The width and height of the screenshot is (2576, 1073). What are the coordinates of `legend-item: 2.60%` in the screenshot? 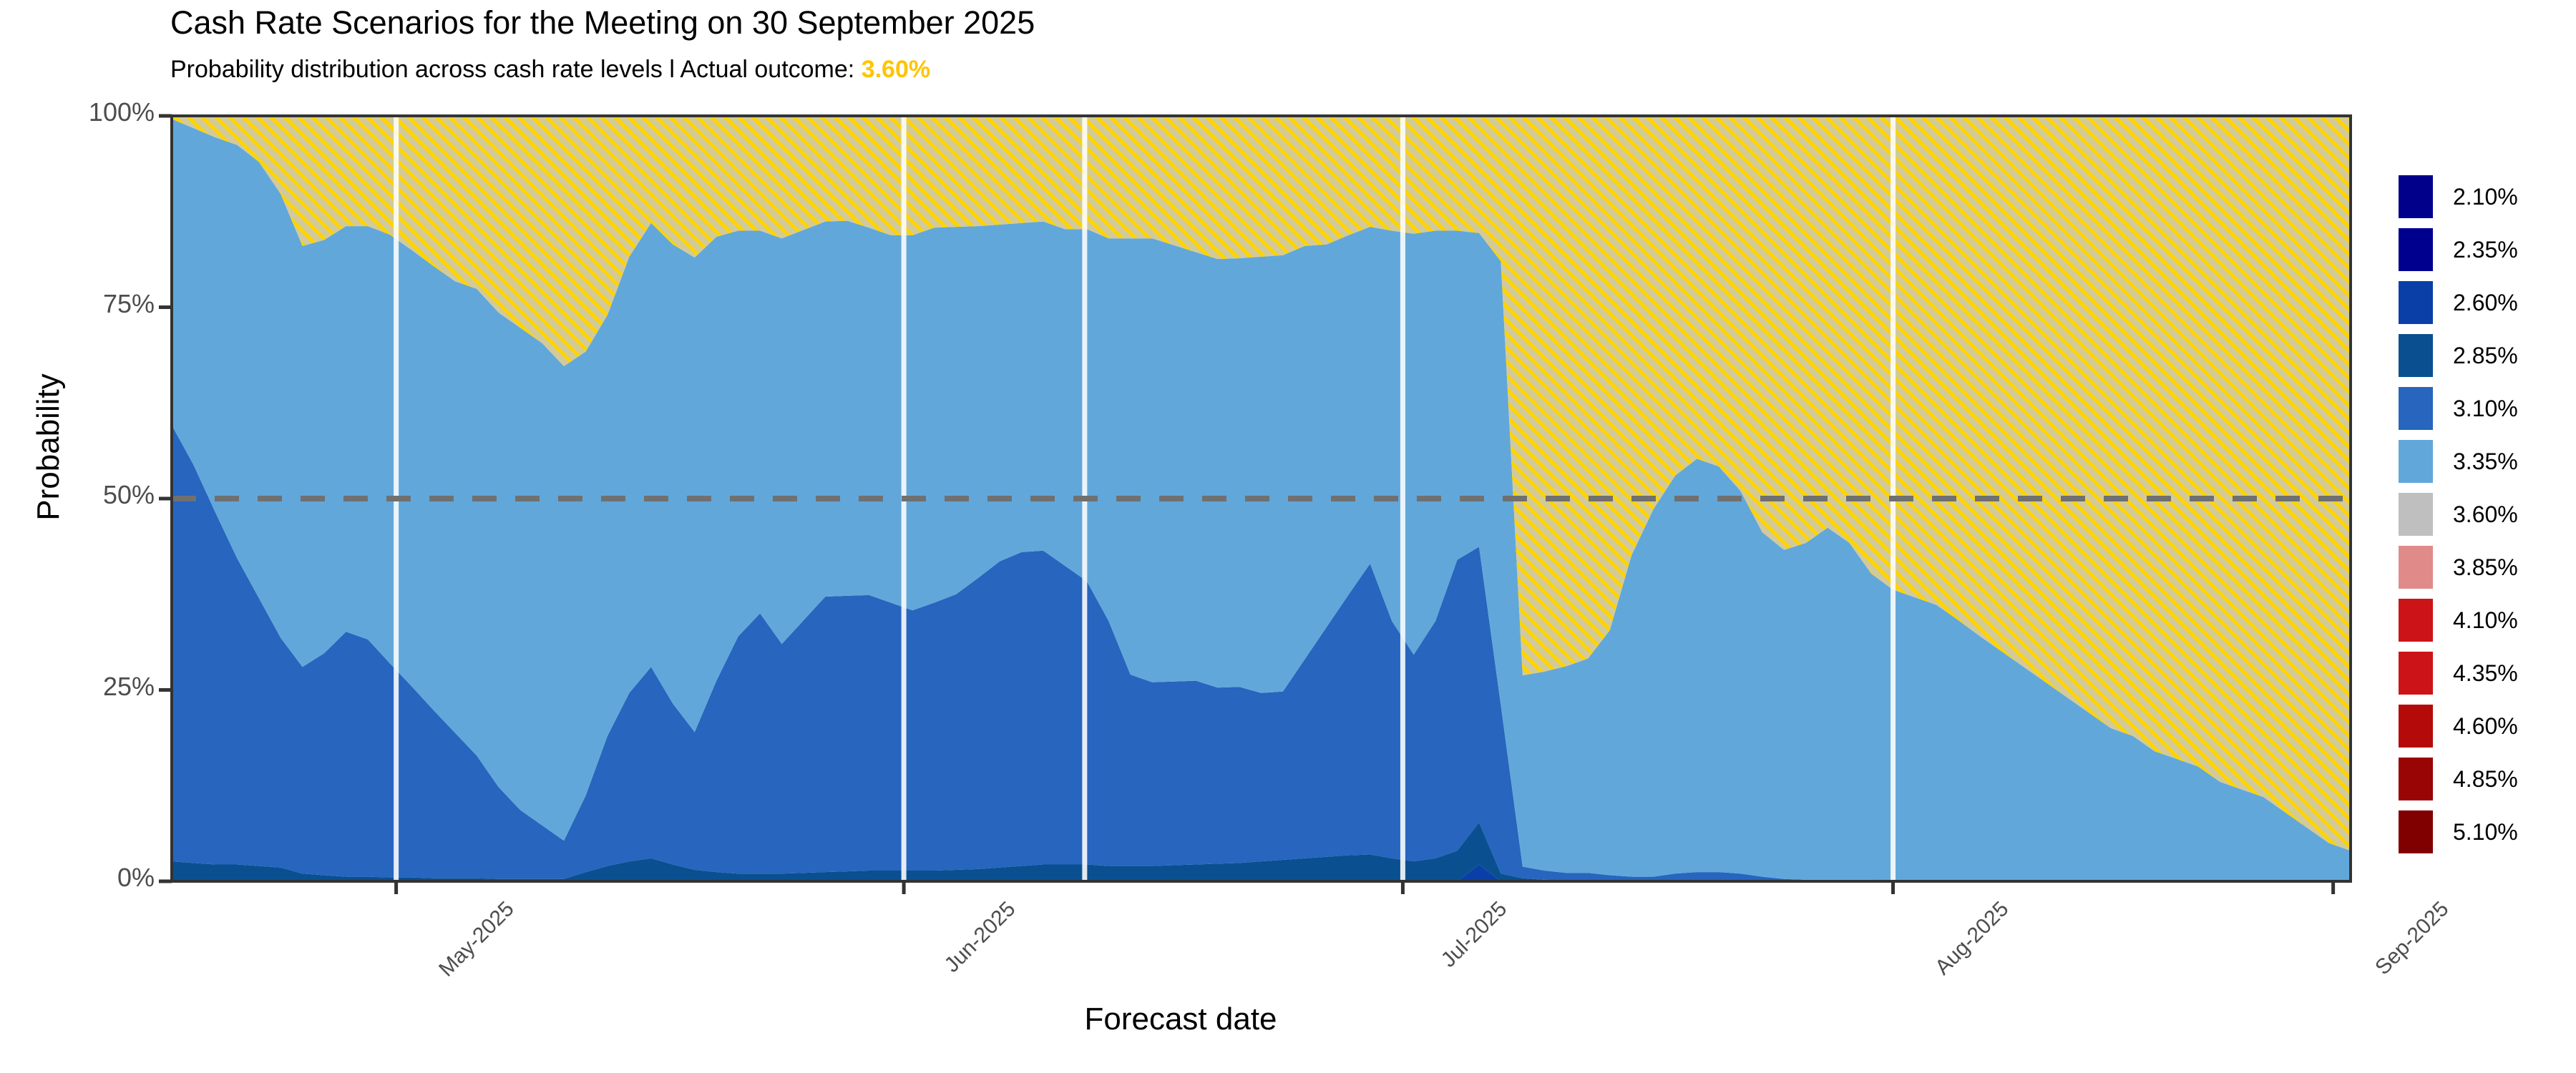 It's located at (2458, 302).